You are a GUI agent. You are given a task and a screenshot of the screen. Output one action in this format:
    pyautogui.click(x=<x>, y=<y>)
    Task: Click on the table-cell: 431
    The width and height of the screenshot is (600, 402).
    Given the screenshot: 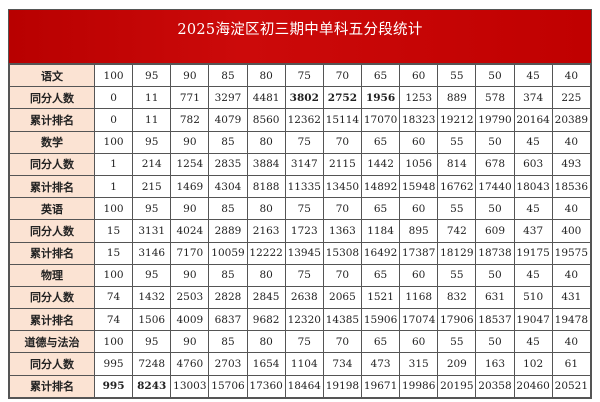 What is the action you would take?
    pyautogui.click(x=571, y=297)
    